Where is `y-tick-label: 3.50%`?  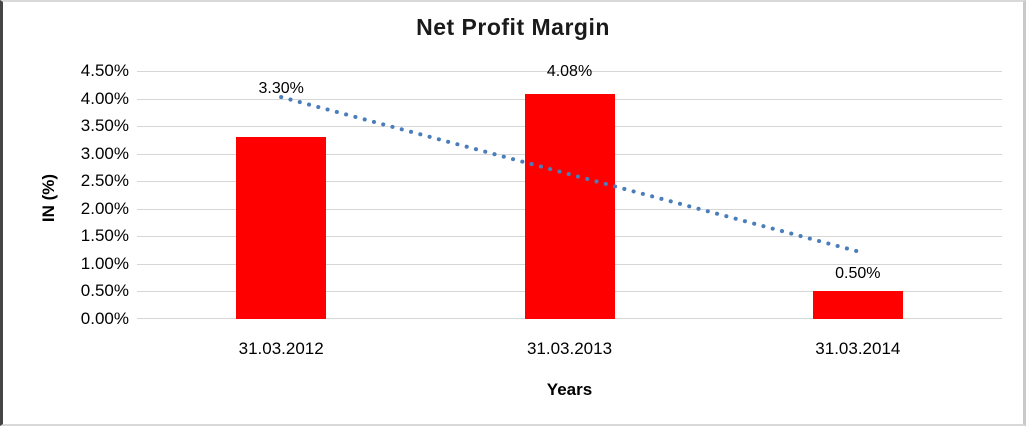
y-tick-label: 3.50% is located at coordinates (104, 126).